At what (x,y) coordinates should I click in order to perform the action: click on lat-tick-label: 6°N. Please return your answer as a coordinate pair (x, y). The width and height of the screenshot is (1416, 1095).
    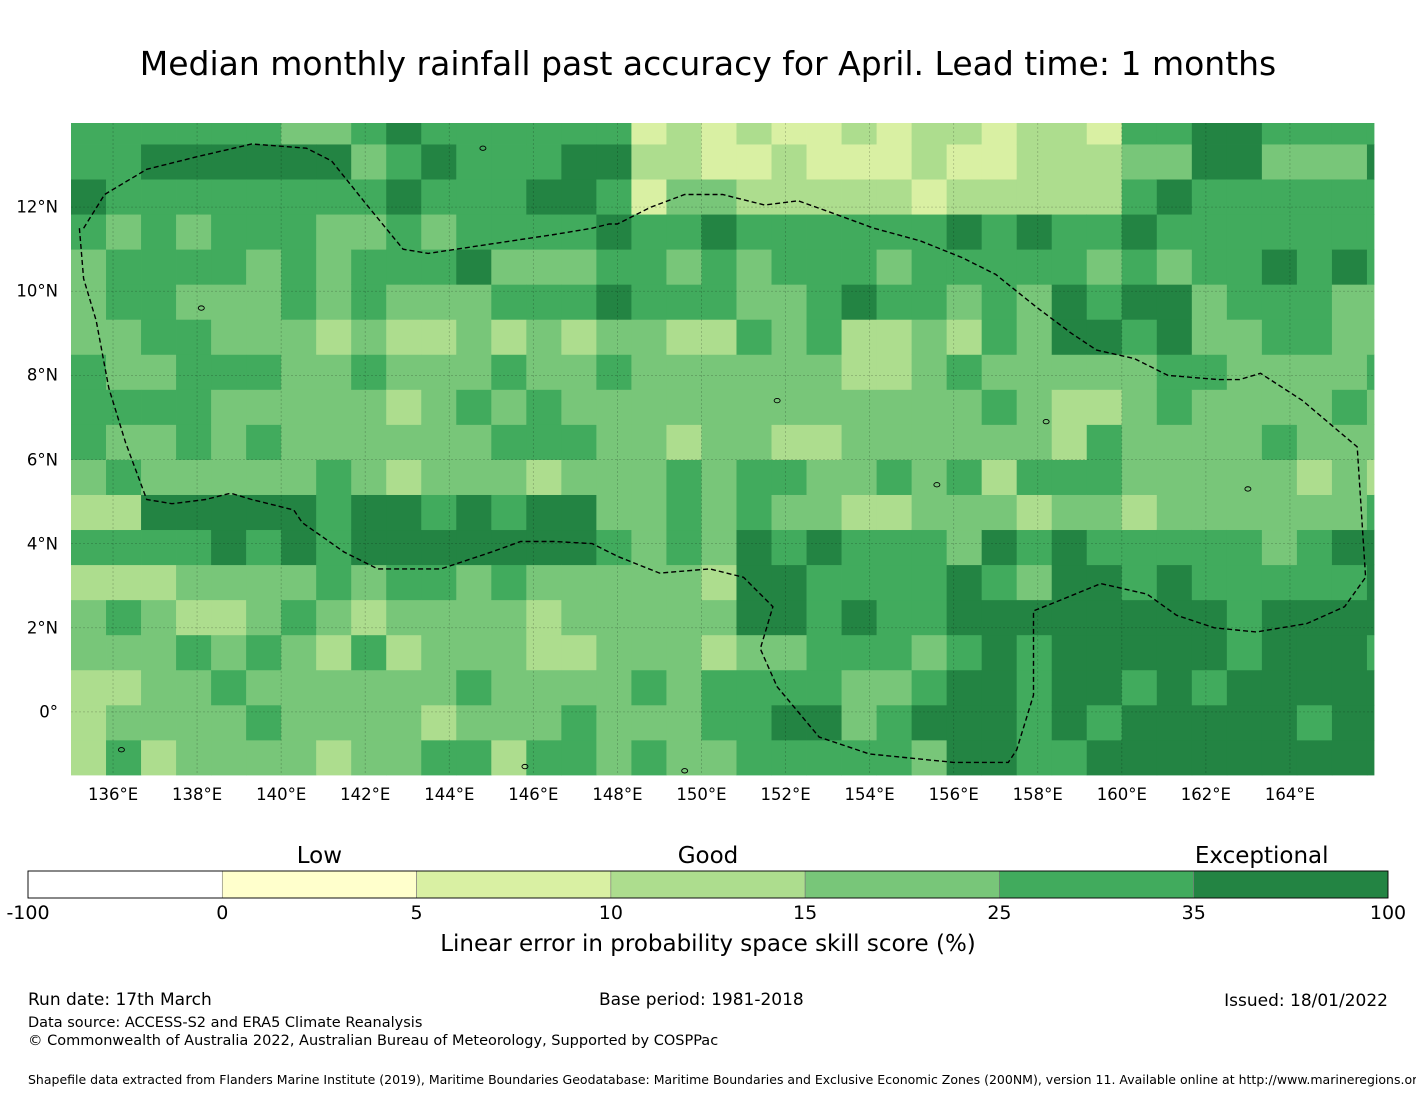
    Looking at the image, I should click on (42, 460).